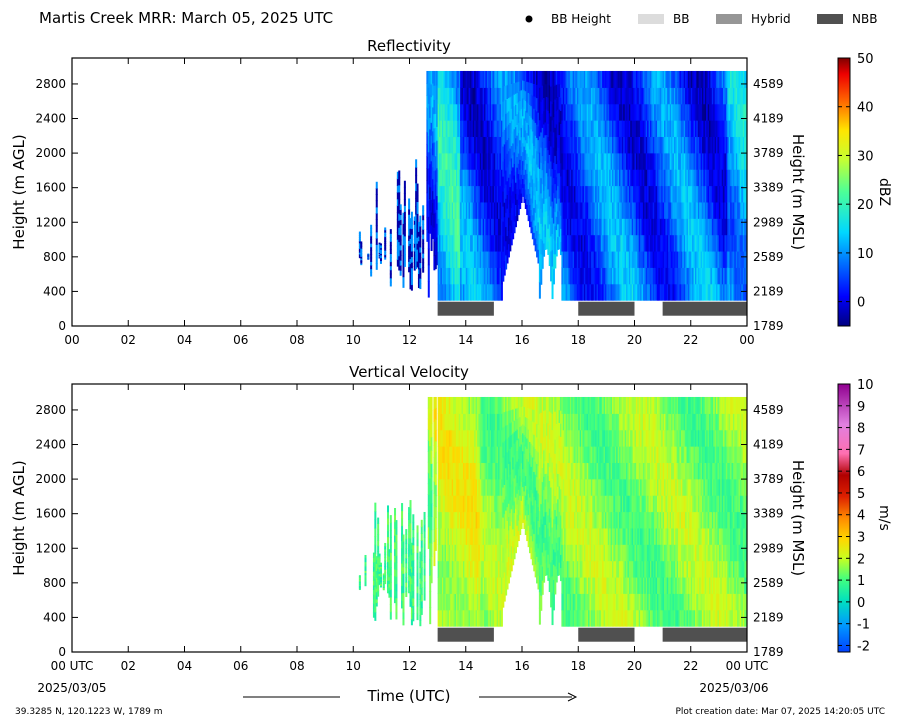 This screenshot has height=725, width=900. What do you see at coordinates (62, 326) in the screenshot?
I see `reflectivity-y-tick-label: 0` at bounding box center [62, 326].